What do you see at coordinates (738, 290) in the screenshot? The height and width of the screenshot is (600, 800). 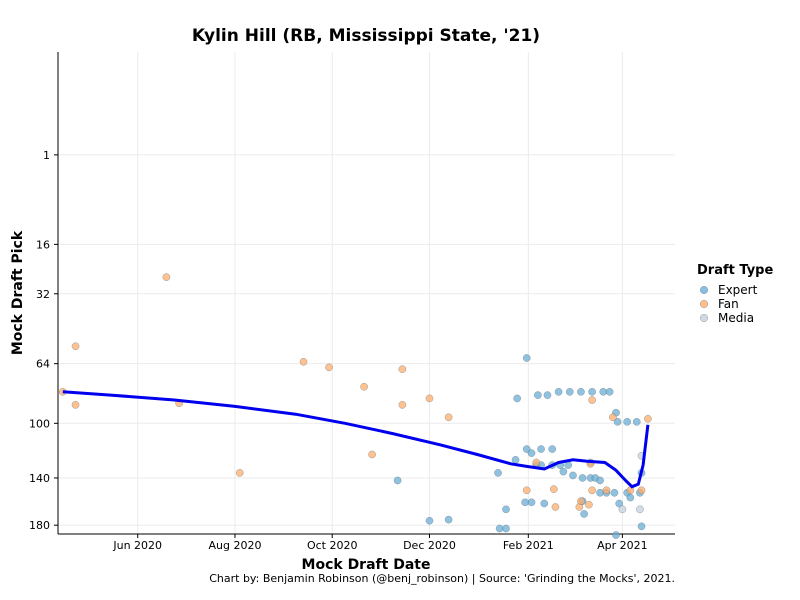 I see `legend-label-expert: Expert` at bounding box center [738, 290].